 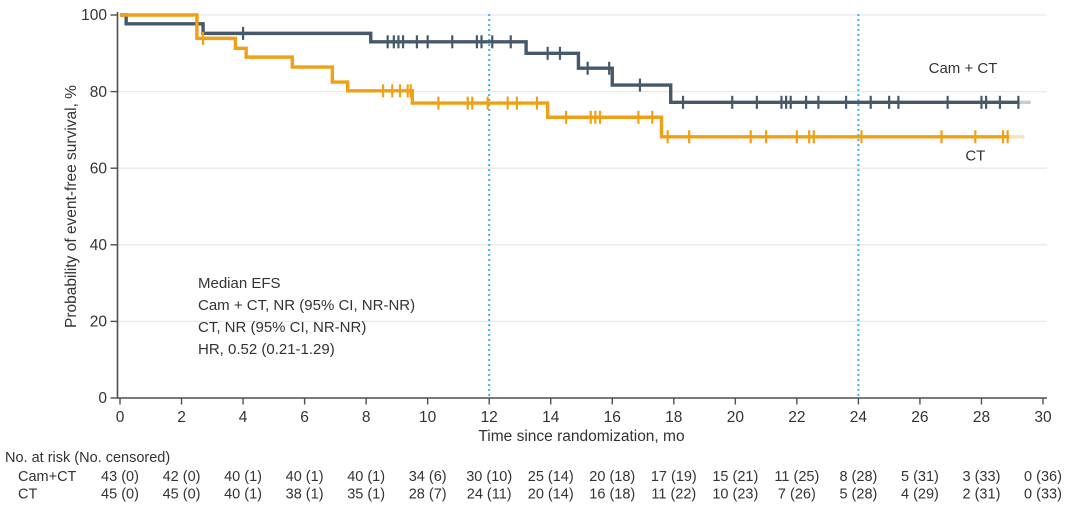 I want to click on annotation-line-3: CT, NR (95% CI, NR-NR), so click(x=282, y=327).